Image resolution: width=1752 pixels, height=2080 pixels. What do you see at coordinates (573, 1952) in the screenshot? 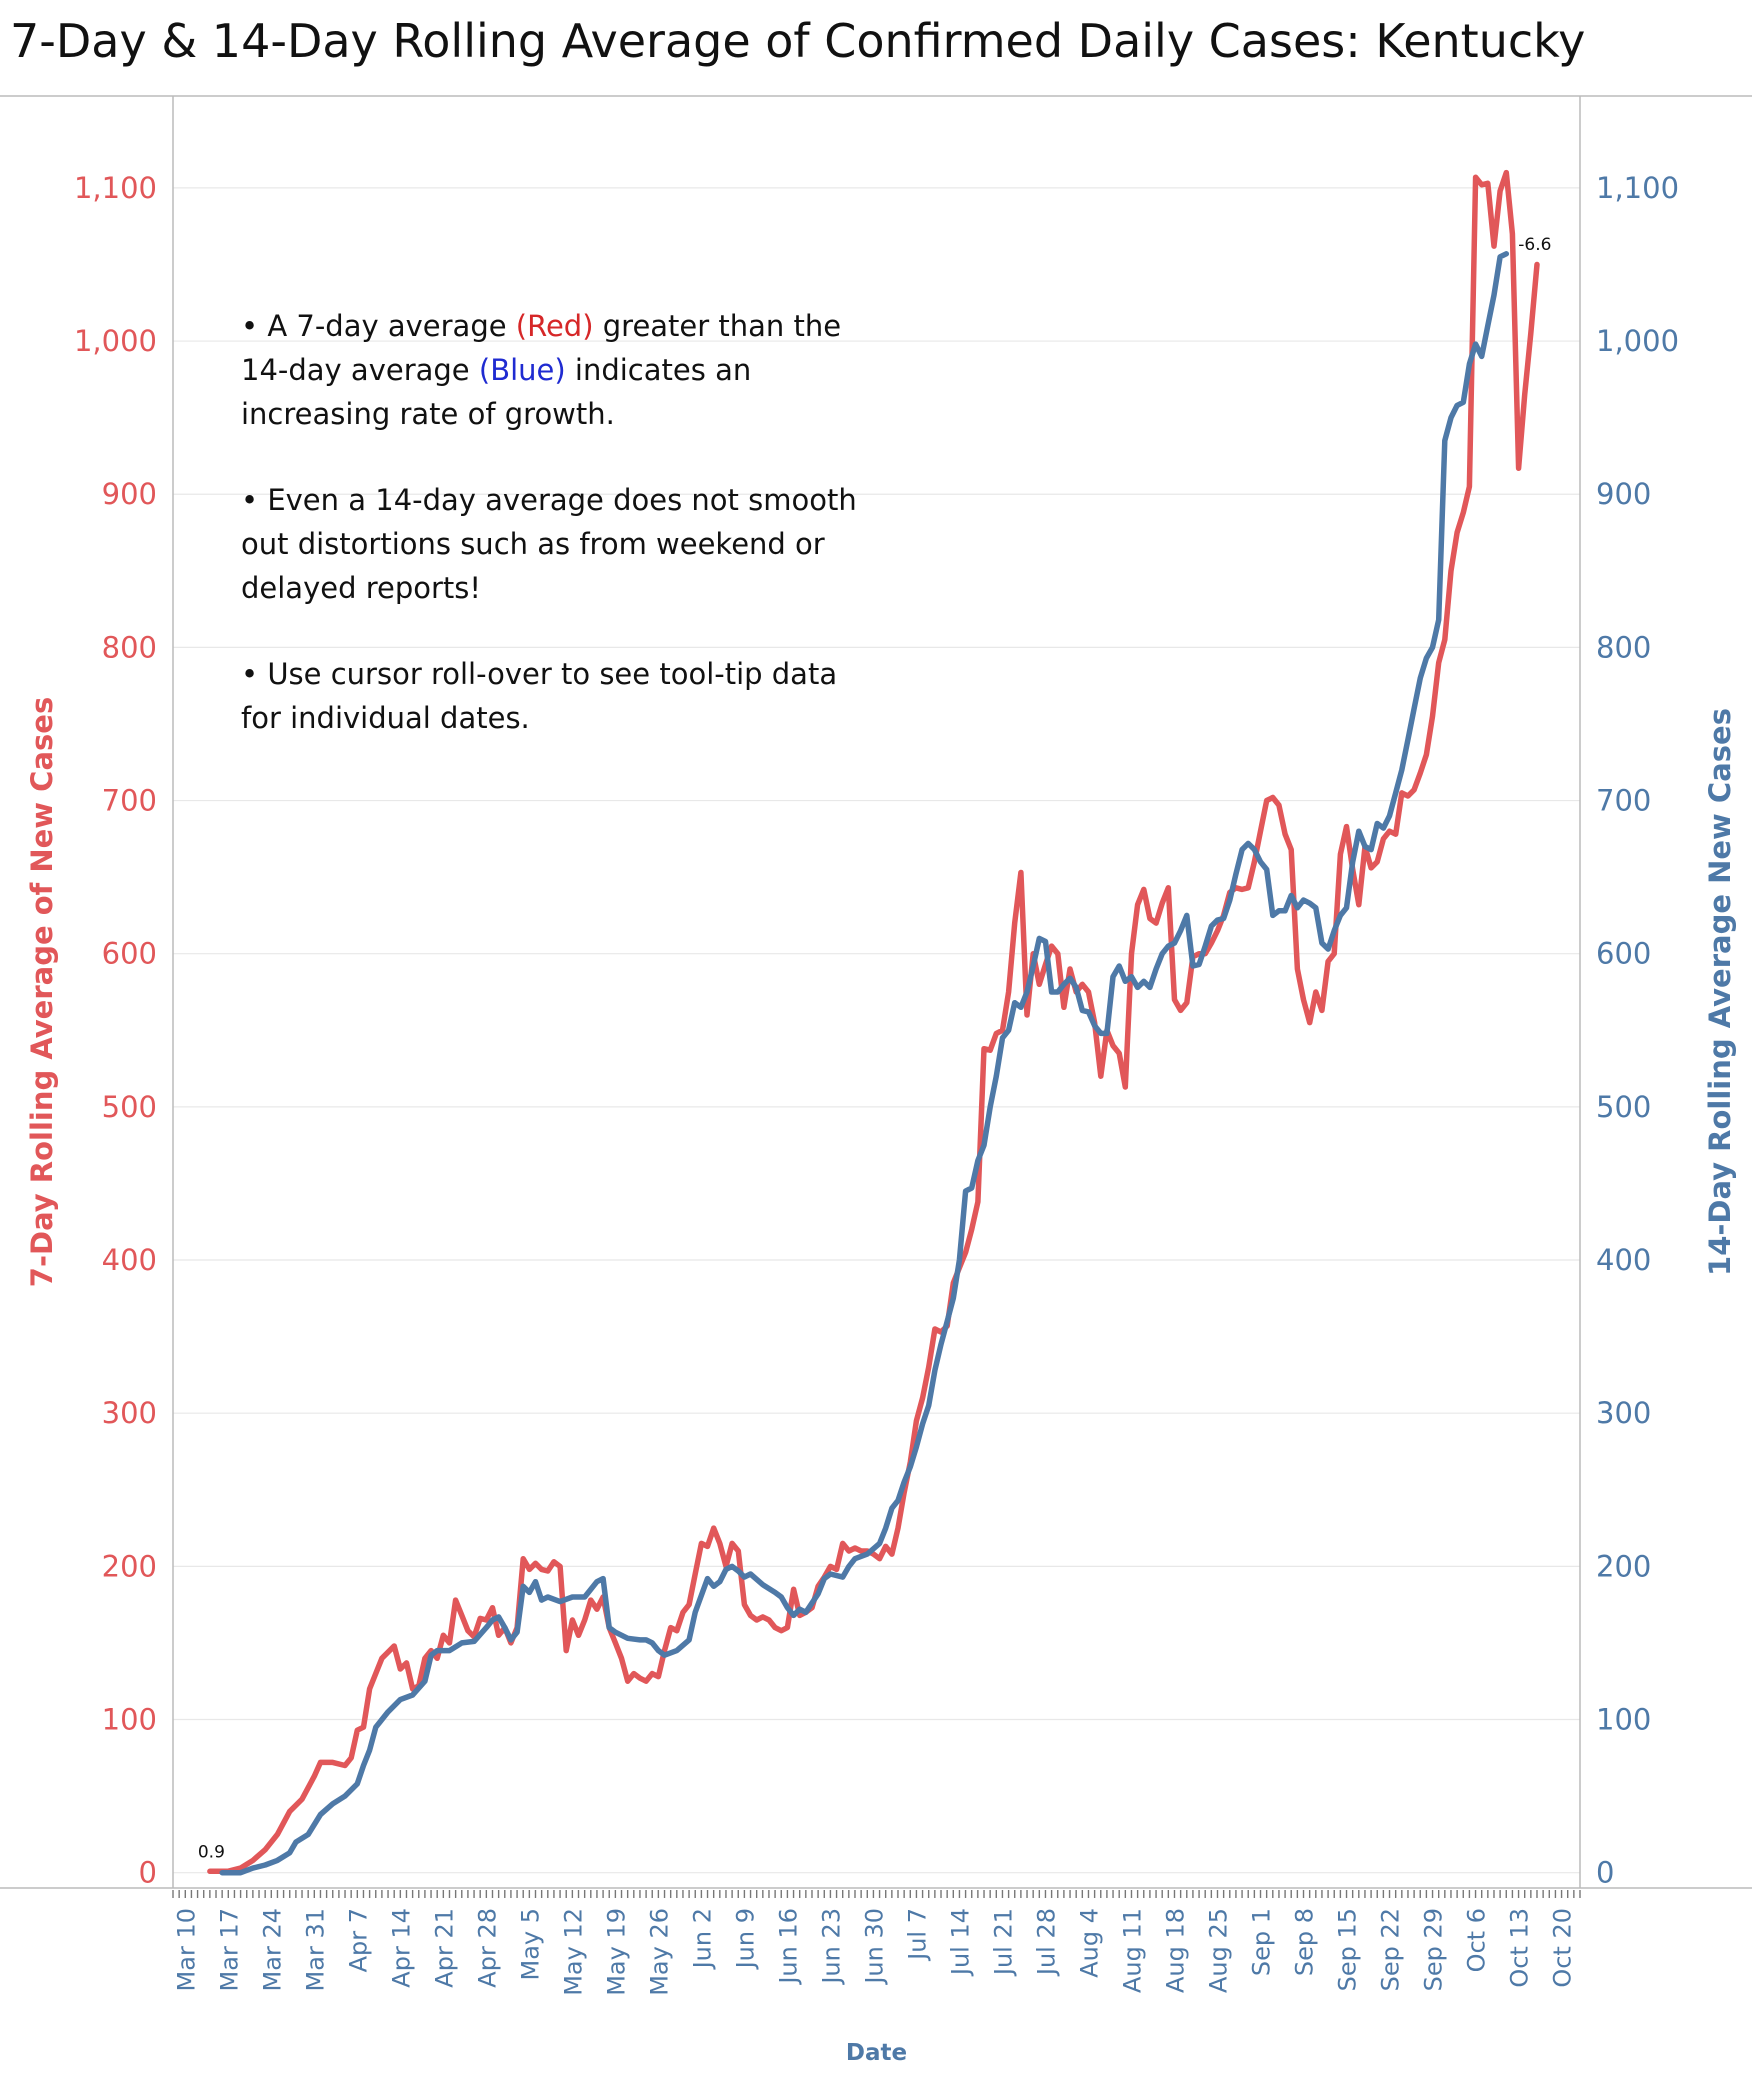
I see `x-tick-label: May 12` at bounding box center [573, 1952].